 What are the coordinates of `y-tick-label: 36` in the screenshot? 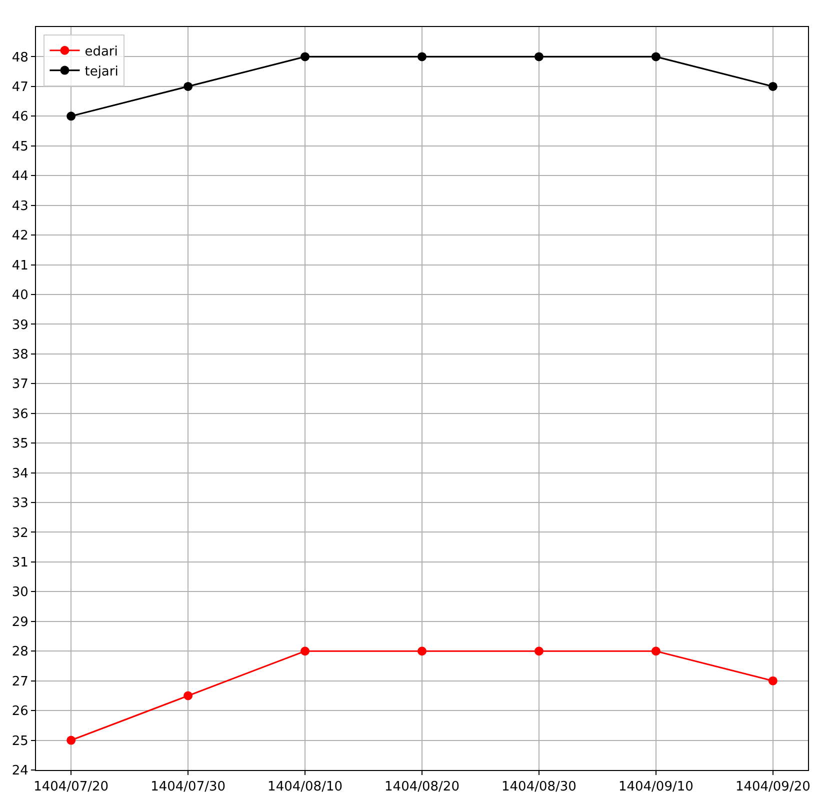 It's located at (20, 414).